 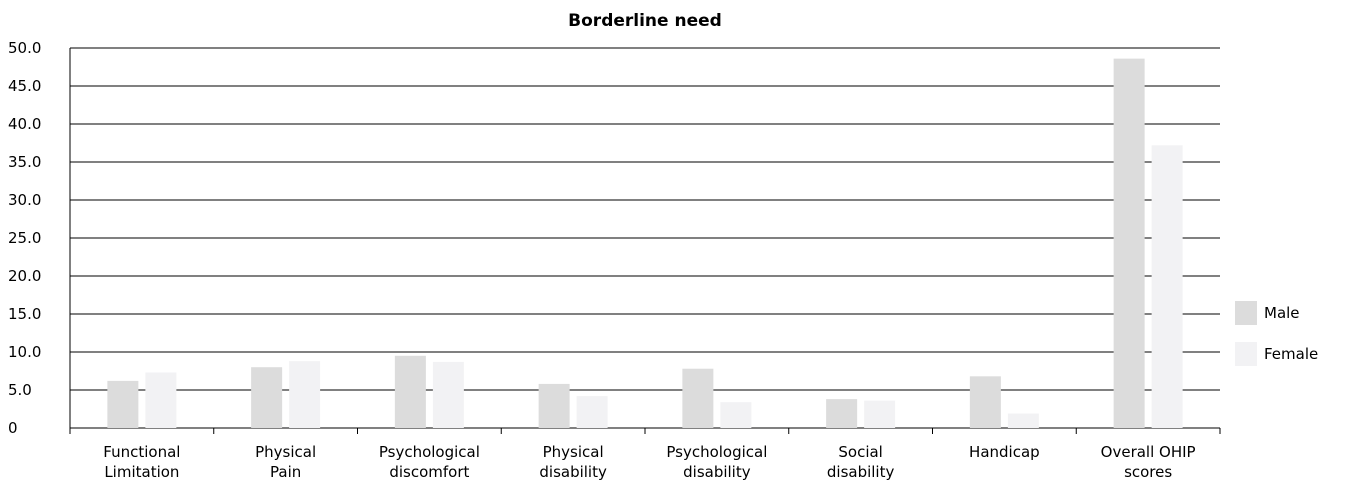 I want to click on legend-swatch-male, so click(x=1246, y=313).